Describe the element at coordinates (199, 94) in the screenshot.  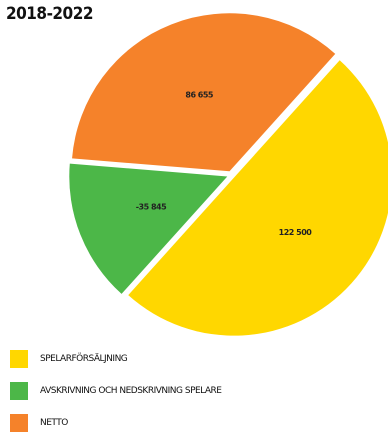
I see `slice-netto-label: 86 655` at that location.